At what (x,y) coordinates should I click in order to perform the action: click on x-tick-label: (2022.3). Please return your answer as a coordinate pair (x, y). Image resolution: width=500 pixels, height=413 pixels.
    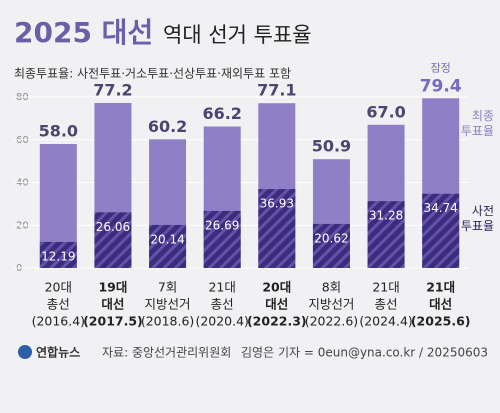
    Looking at the image, I should click on (277, 321).